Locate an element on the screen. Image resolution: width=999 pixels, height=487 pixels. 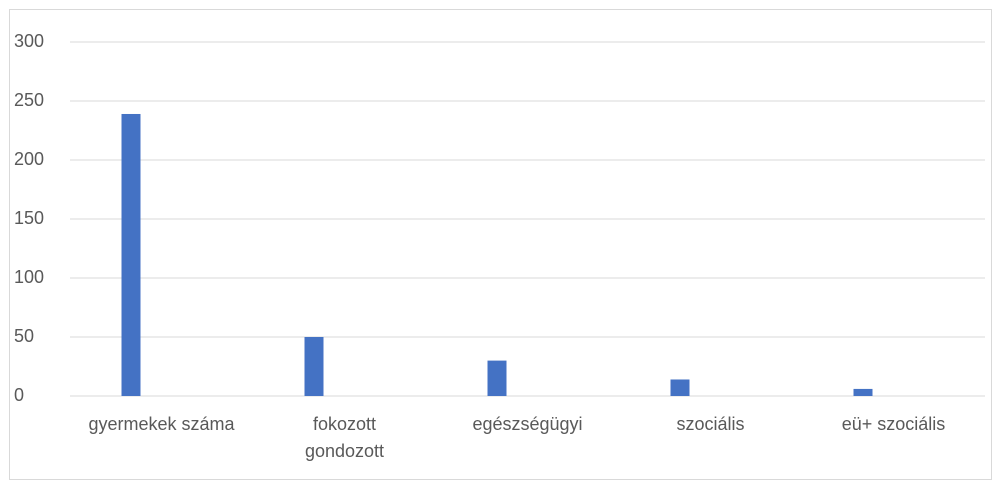
y-tick-label: 0 is located at coordinates (19, 395).